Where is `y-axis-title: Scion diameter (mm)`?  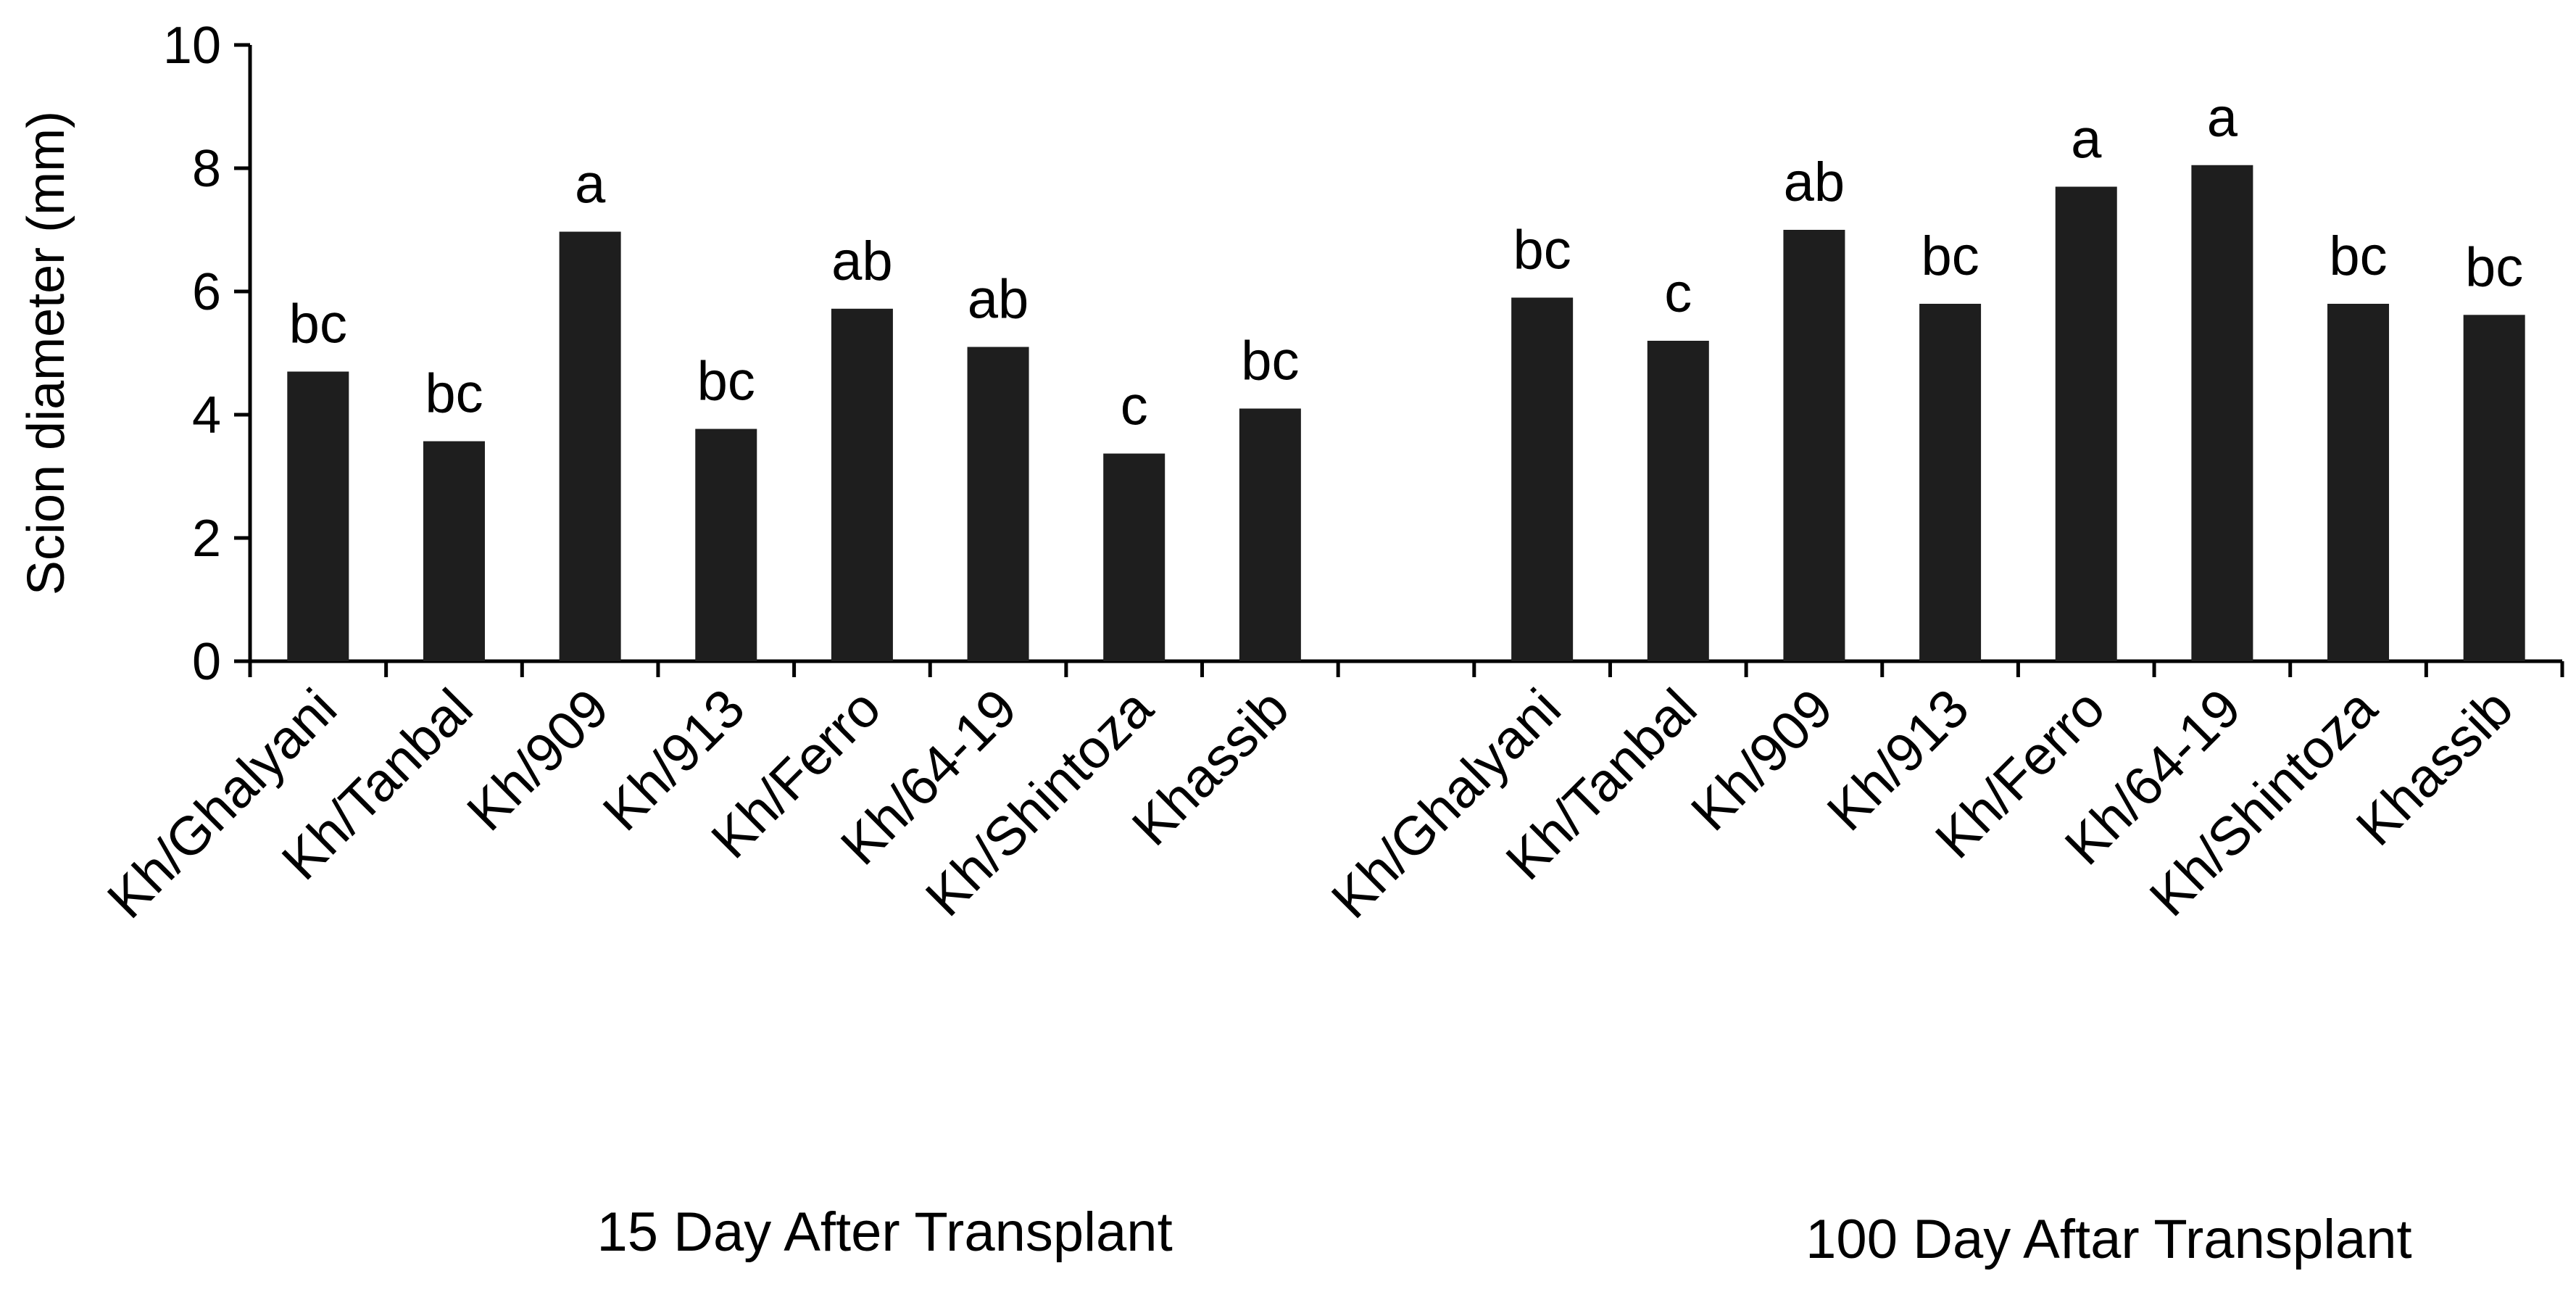 y-axis-title: Scion diameter (mm) is located at coordinates (46, 353).